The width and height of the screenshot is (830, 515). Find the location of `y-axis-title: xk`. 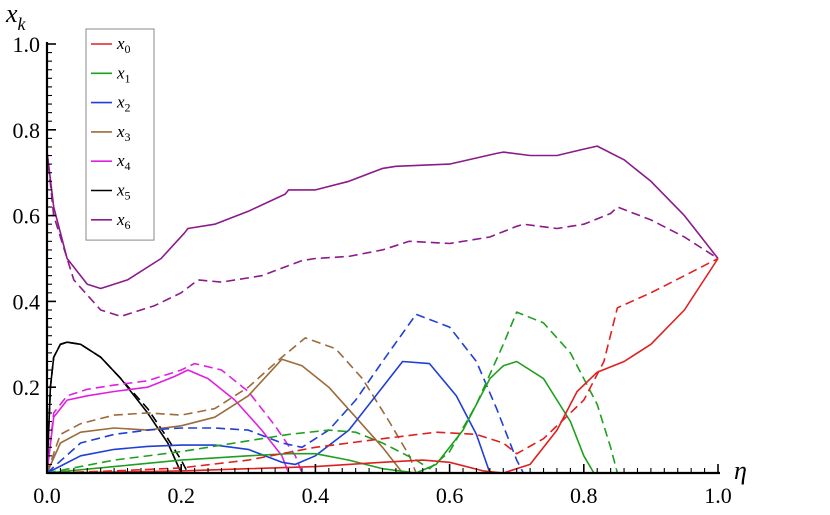

y-axis-title: xk is located at coordinates (16, 17).